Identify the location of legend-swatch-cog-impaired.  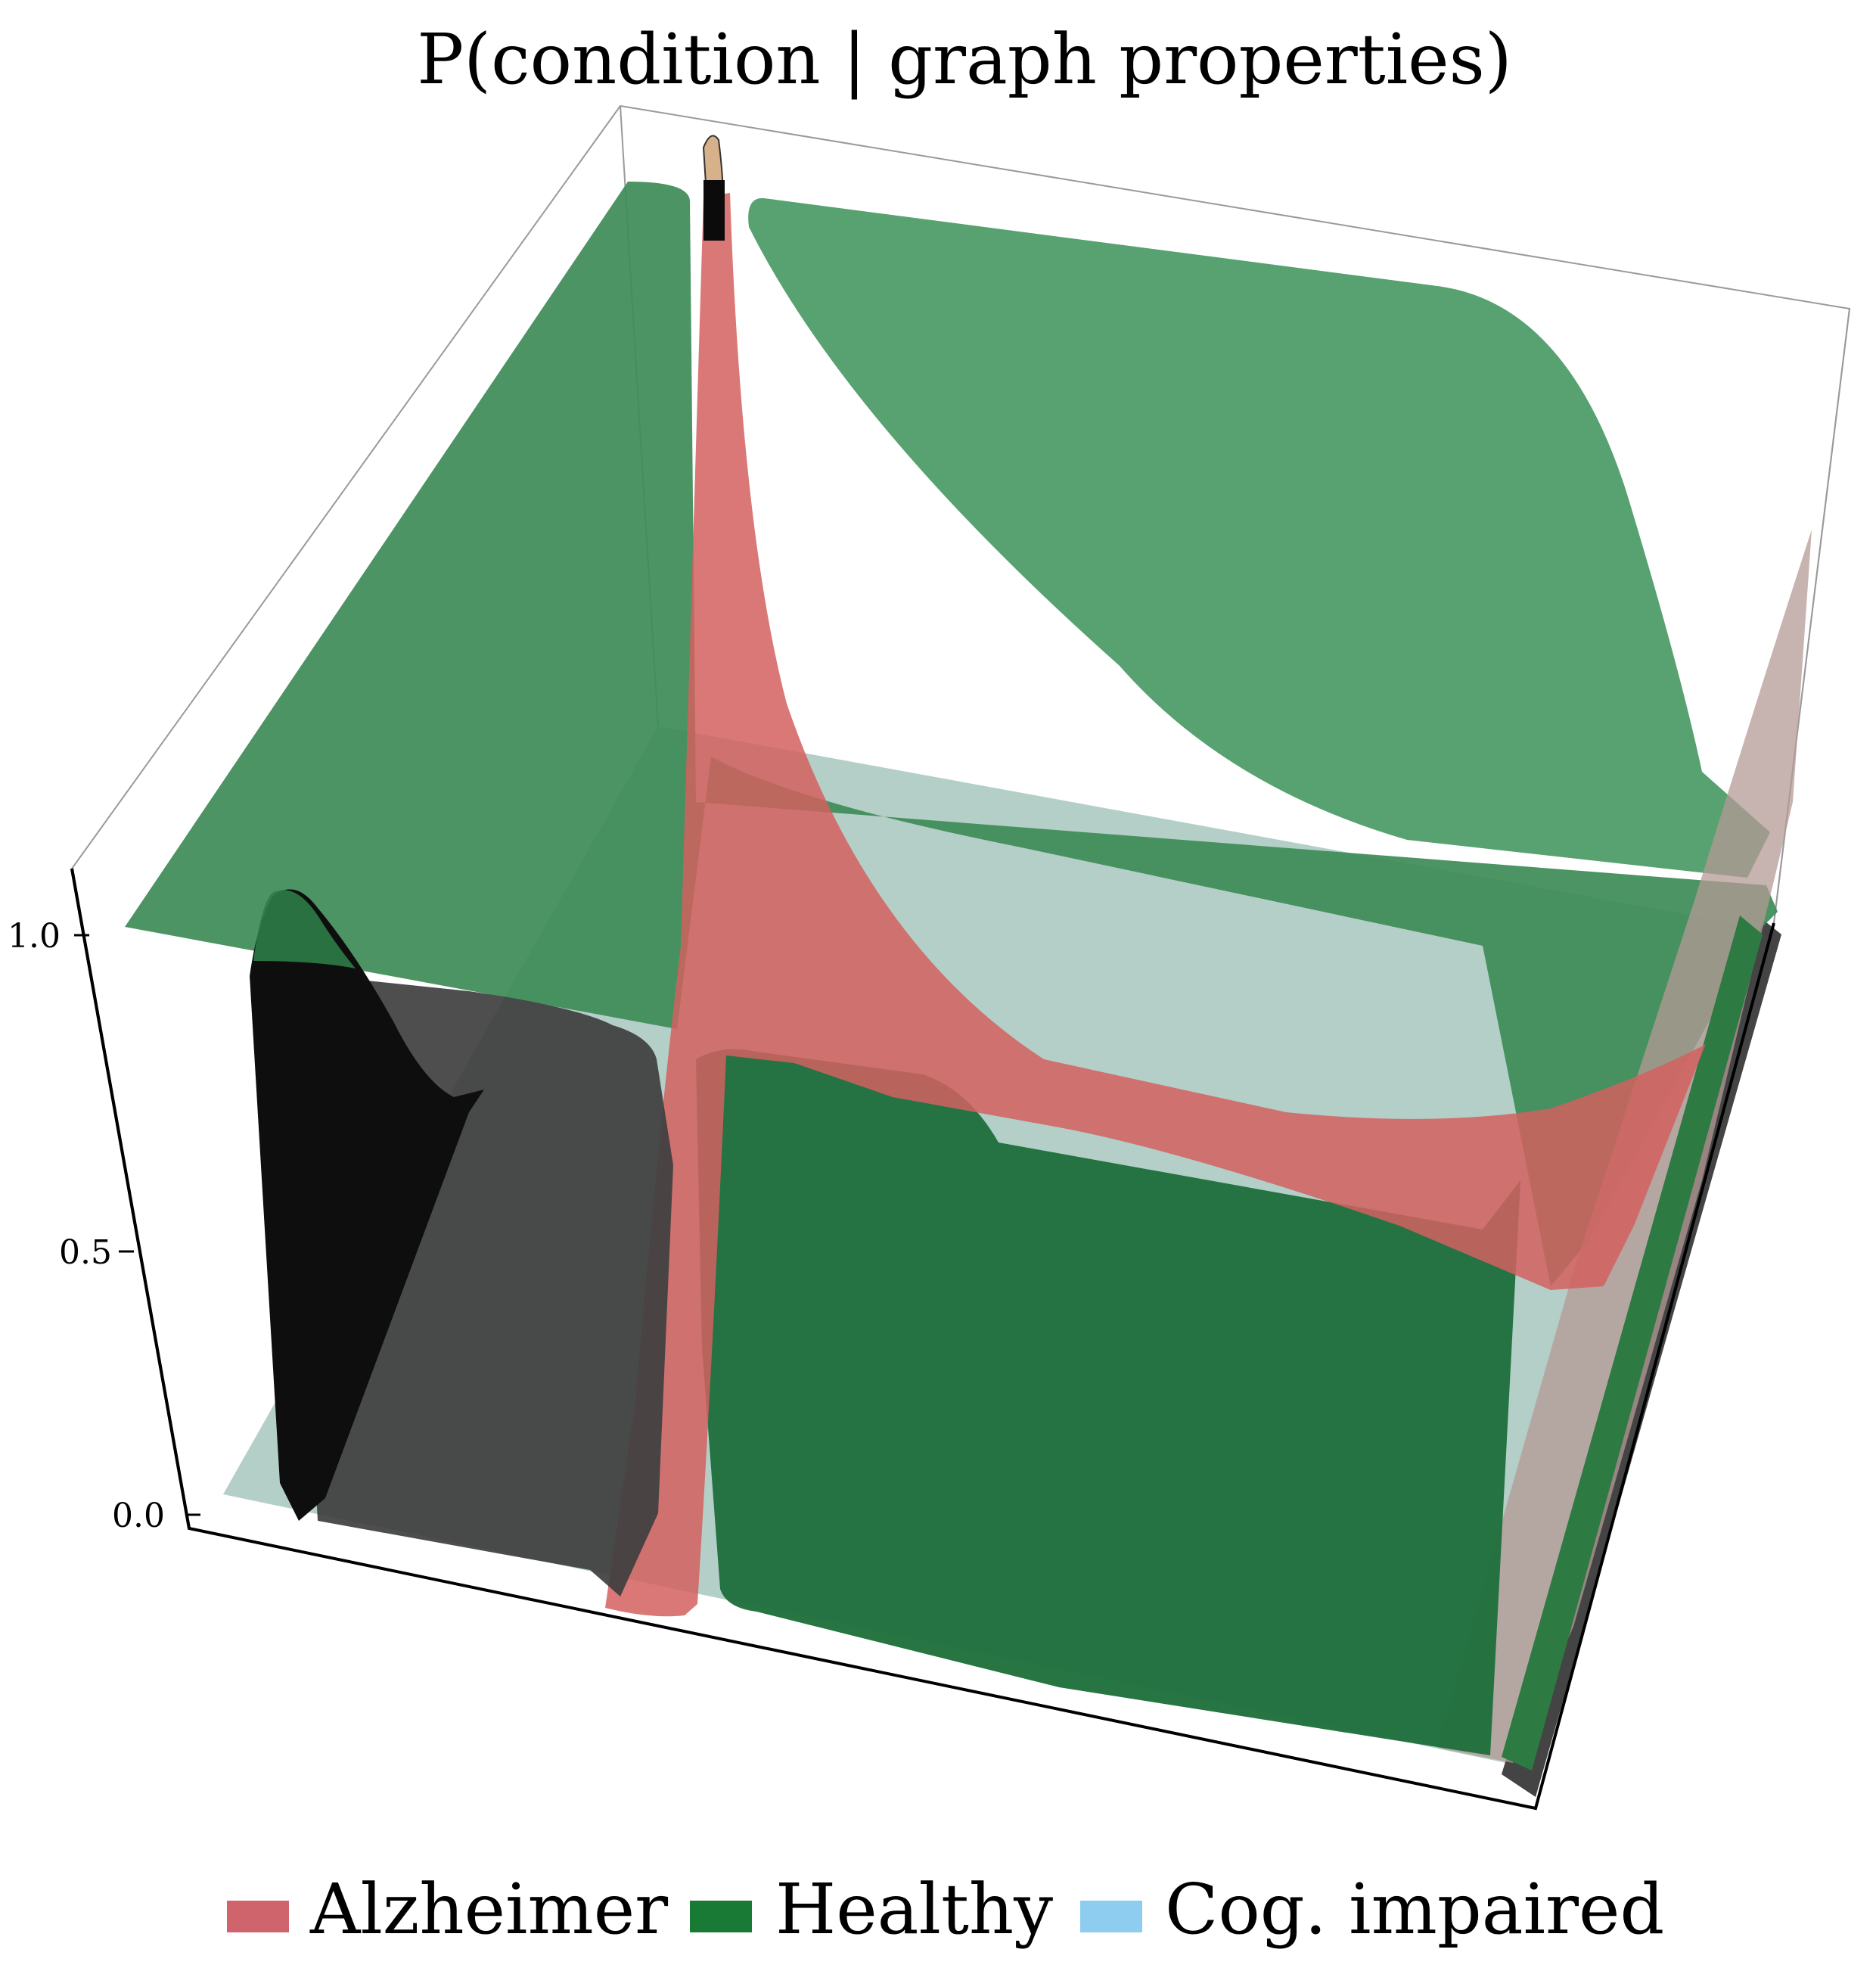
(1111, 1916).